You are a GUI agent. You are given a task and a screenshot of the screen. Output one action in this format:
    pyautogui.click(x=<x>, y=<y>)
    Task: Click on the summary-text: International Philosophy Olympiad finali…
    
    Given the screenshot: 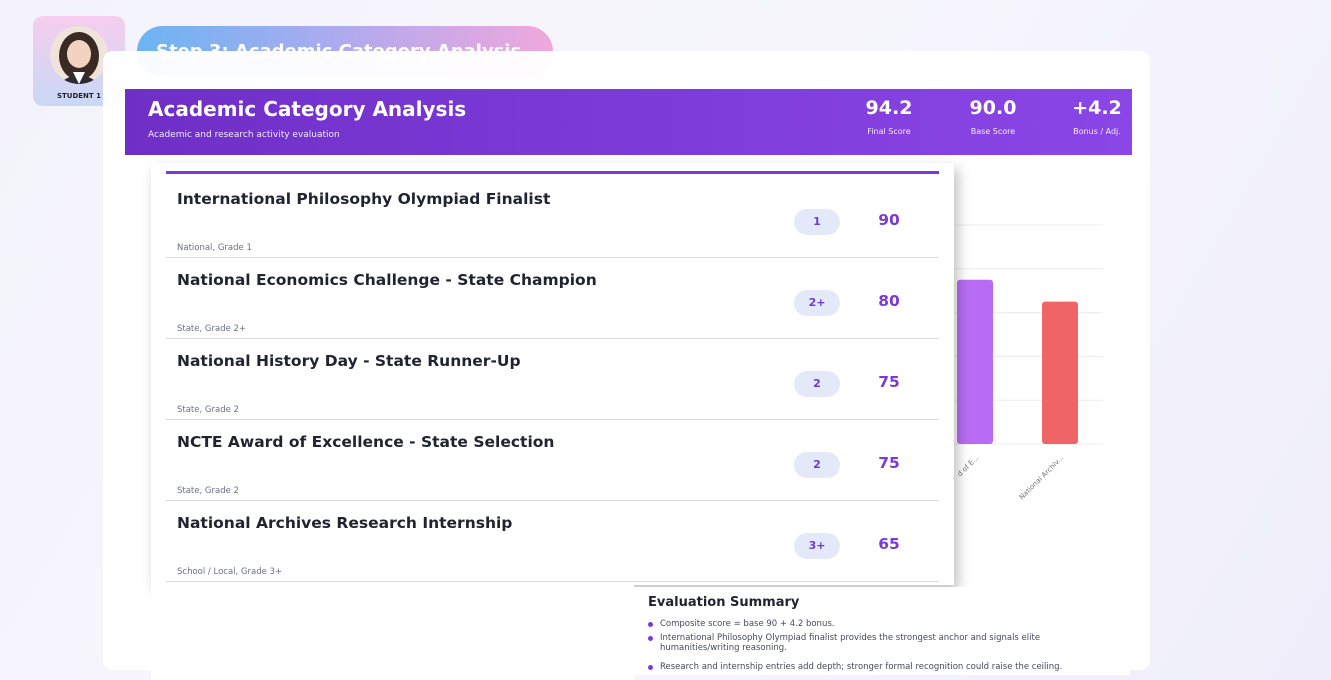 What is the action you would take?
    pyautogui.click(x=850, y=643)
    